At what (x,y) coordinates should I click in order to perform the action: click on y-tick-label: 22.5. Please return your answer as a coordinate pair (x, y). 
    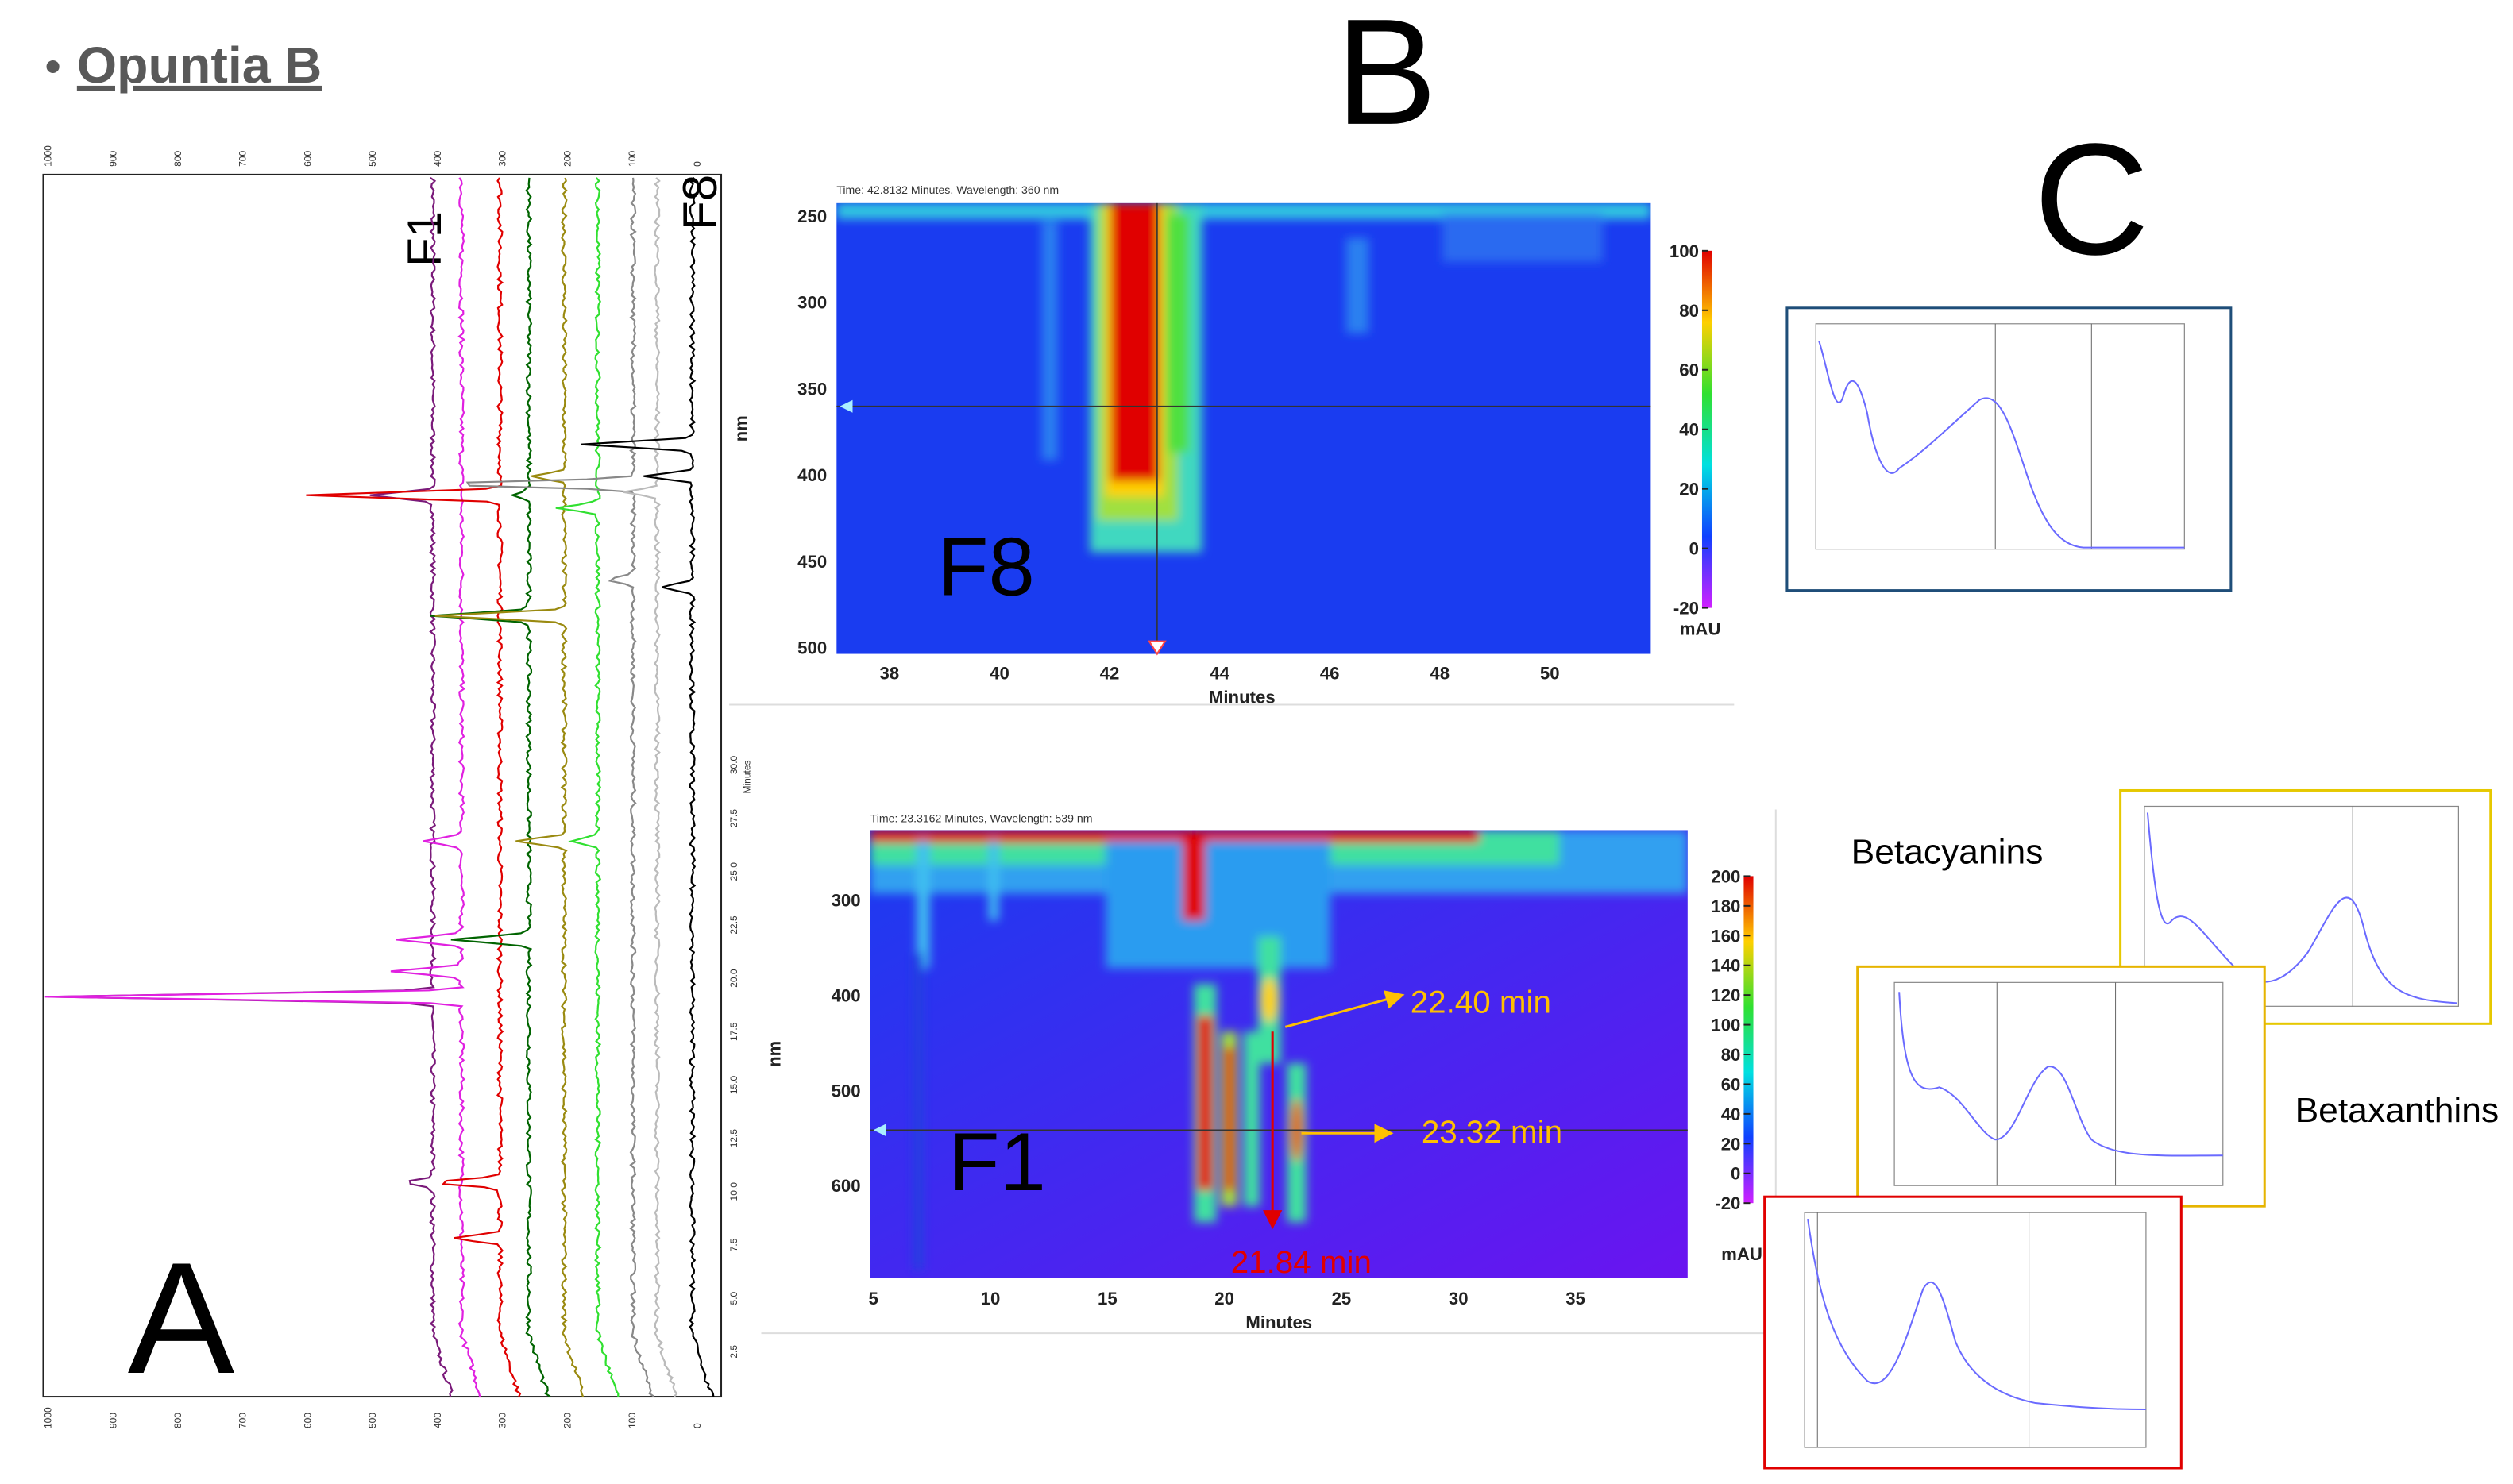
    Looking at the image, I should click on (733, 925).